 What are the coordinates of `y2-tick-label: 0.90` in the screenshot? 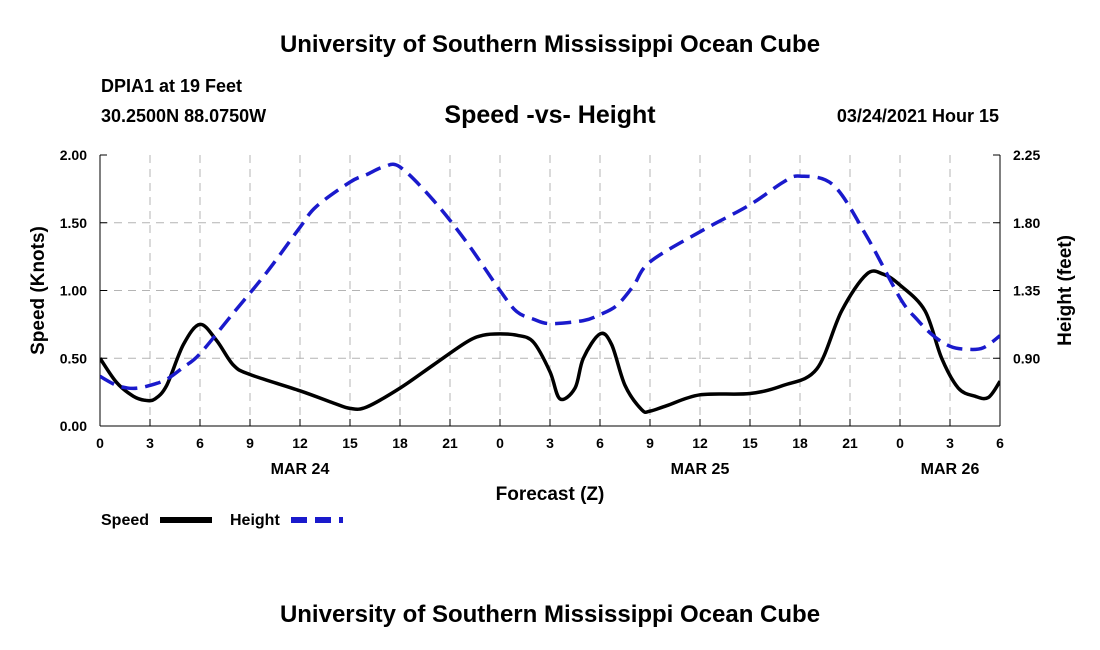 It's located at (1026, 358).